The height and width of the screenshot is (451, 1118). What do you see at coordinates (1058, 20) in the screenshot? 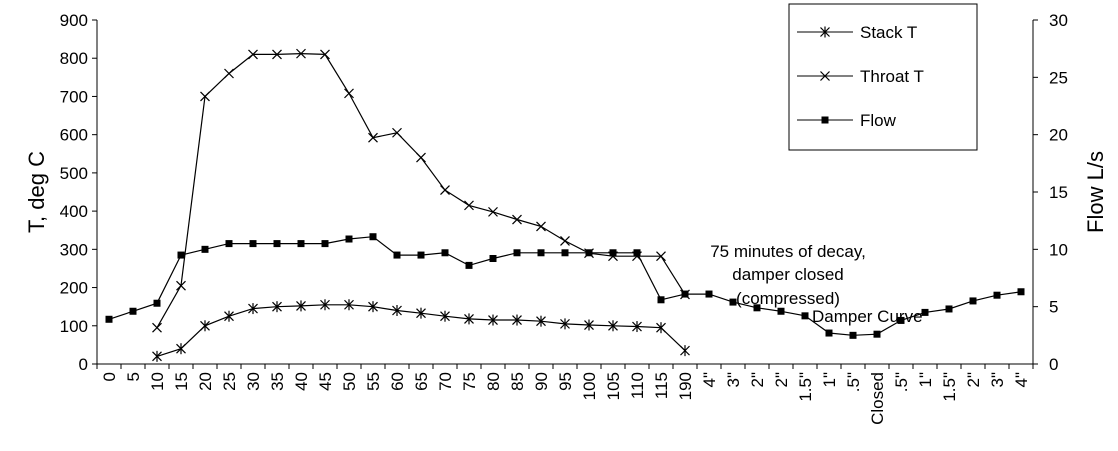
I see `right-axis-tick-label: 30` at bounding box center [1058, 20].